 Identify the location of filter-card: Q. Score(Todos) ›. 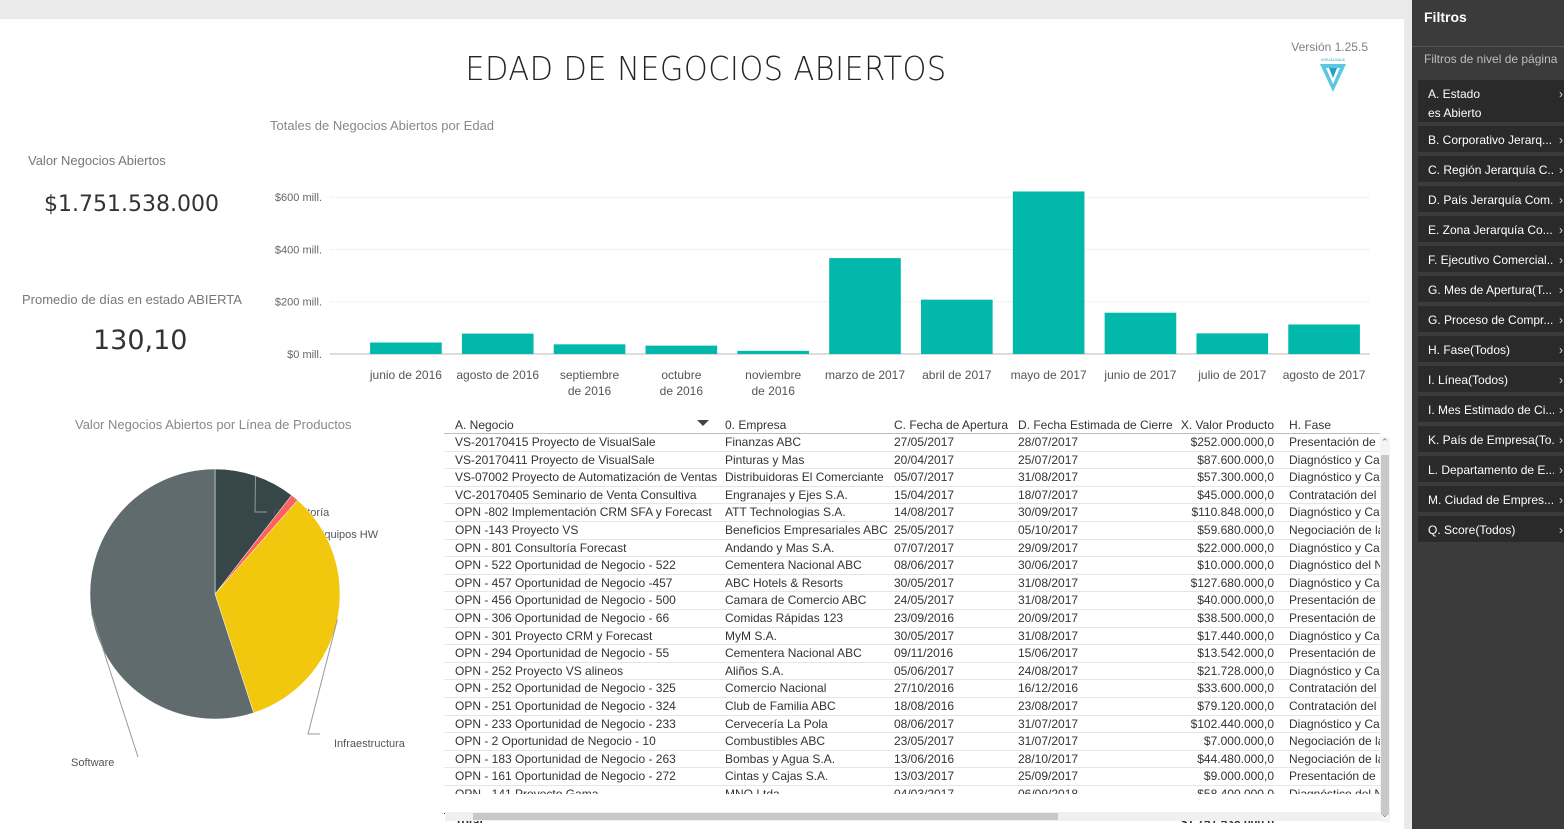
(1491, 530).